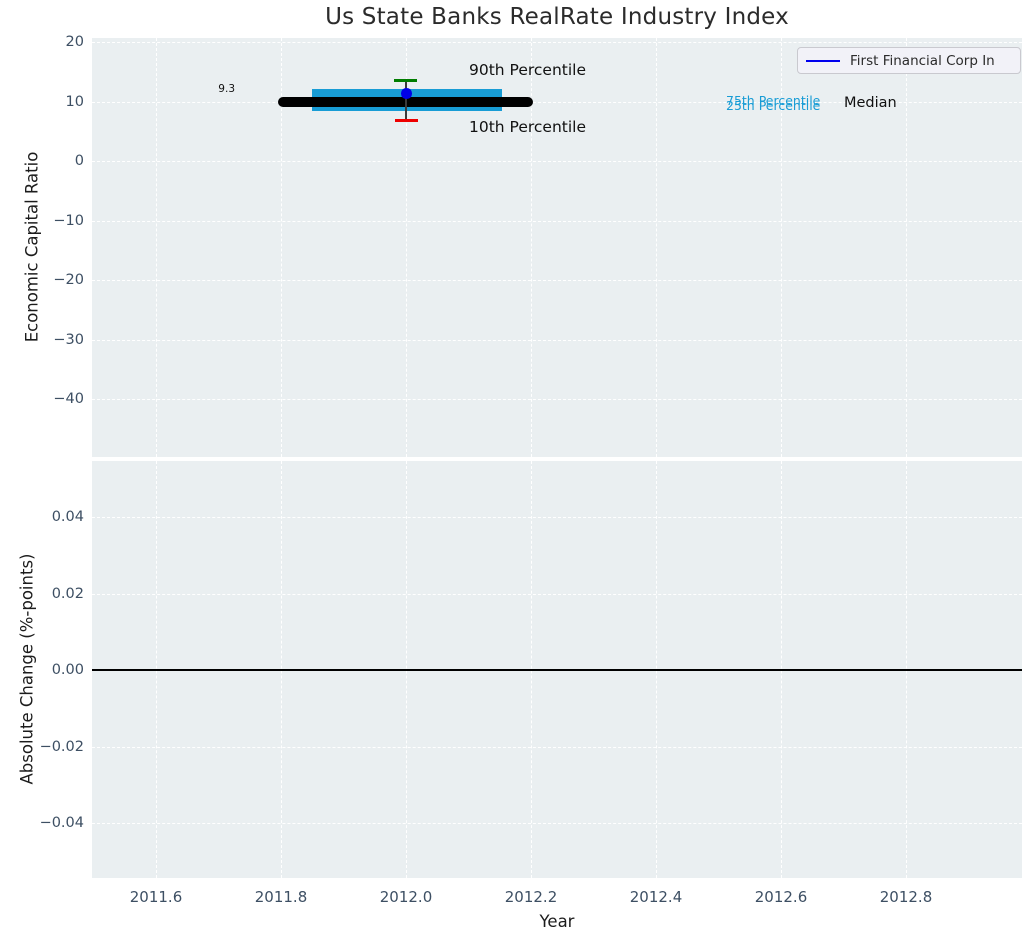 Image resolution: width=1034 pixels, height=942 pixels. What do you see at coordinates (226, 89) in the screenshot?
I see `median-value-label: 9.3` at bounding box center [226, 89].